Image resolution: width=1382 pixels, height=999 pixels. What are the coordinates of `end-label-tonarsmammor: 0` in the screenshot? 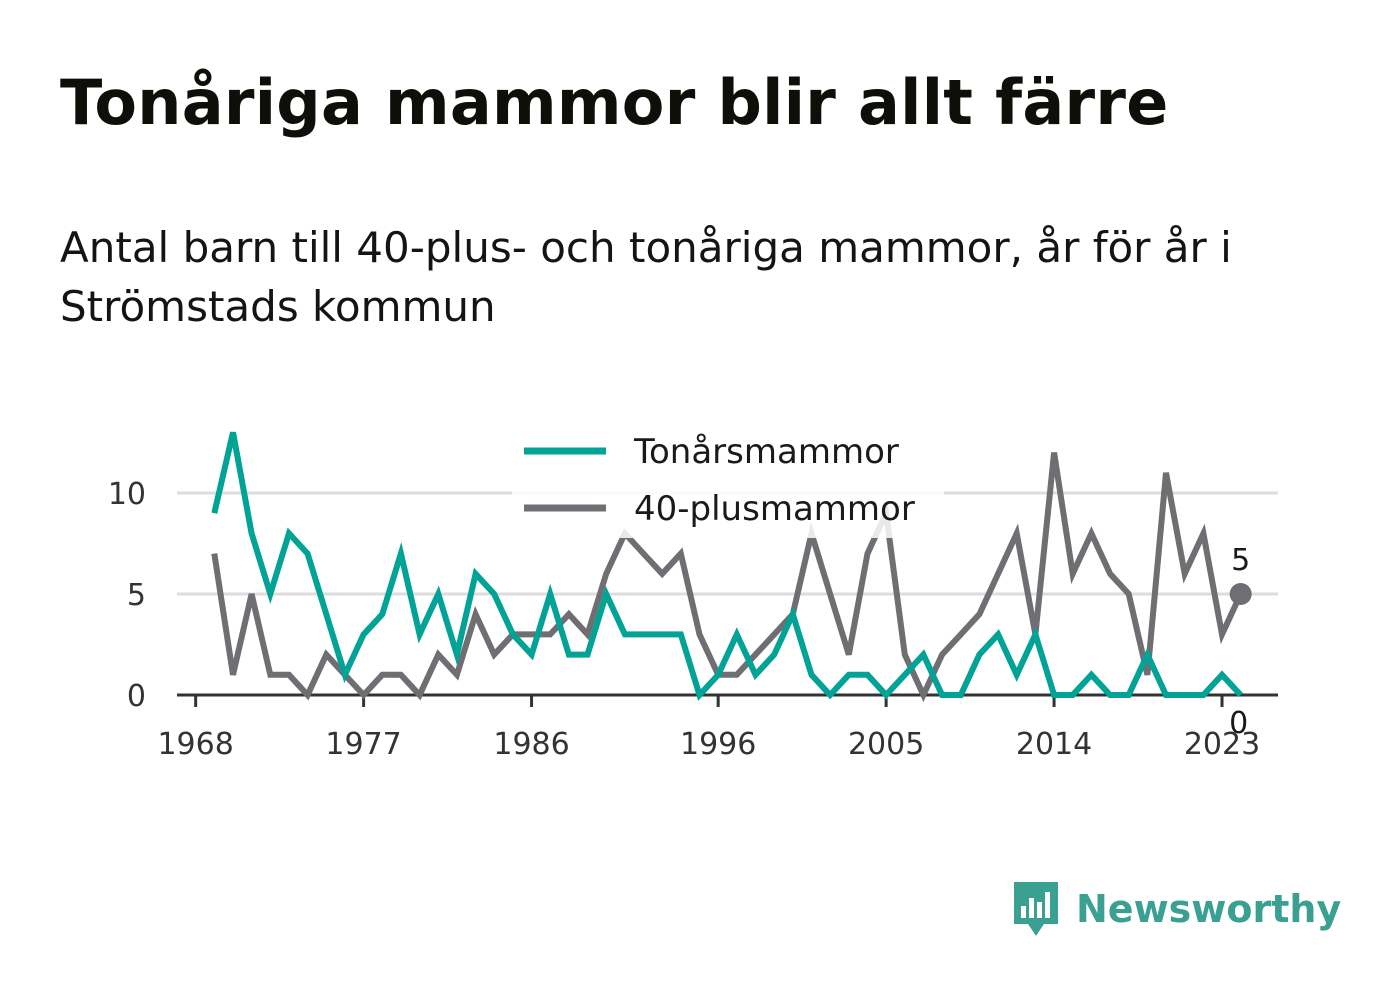 It's located at (1238, 723).